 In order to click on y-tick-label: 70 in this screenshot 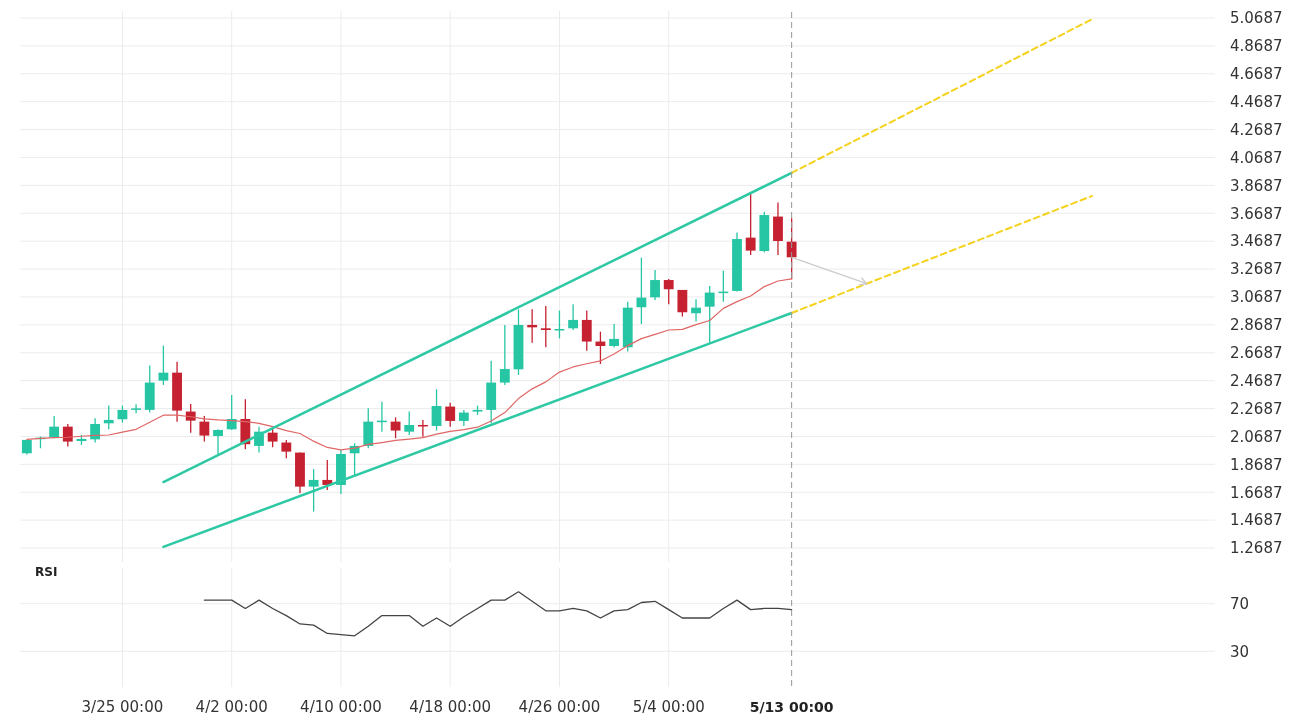, I will do `click(1240, 603)`.